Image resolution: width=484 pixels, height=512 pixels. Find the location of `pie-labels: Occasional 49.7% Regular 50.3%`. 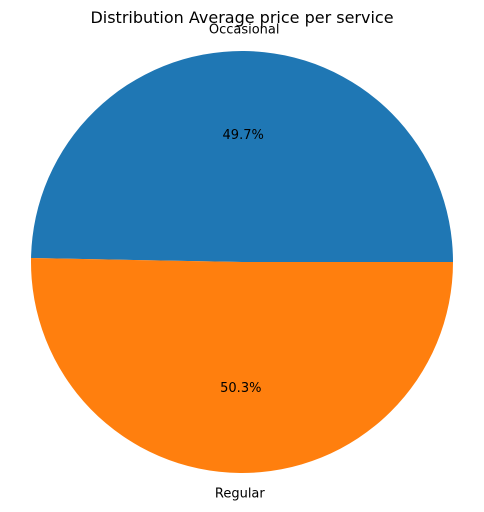

pie-labels: Occasional 49.7% Regular 50.3% is located at coordinates (244, 261).